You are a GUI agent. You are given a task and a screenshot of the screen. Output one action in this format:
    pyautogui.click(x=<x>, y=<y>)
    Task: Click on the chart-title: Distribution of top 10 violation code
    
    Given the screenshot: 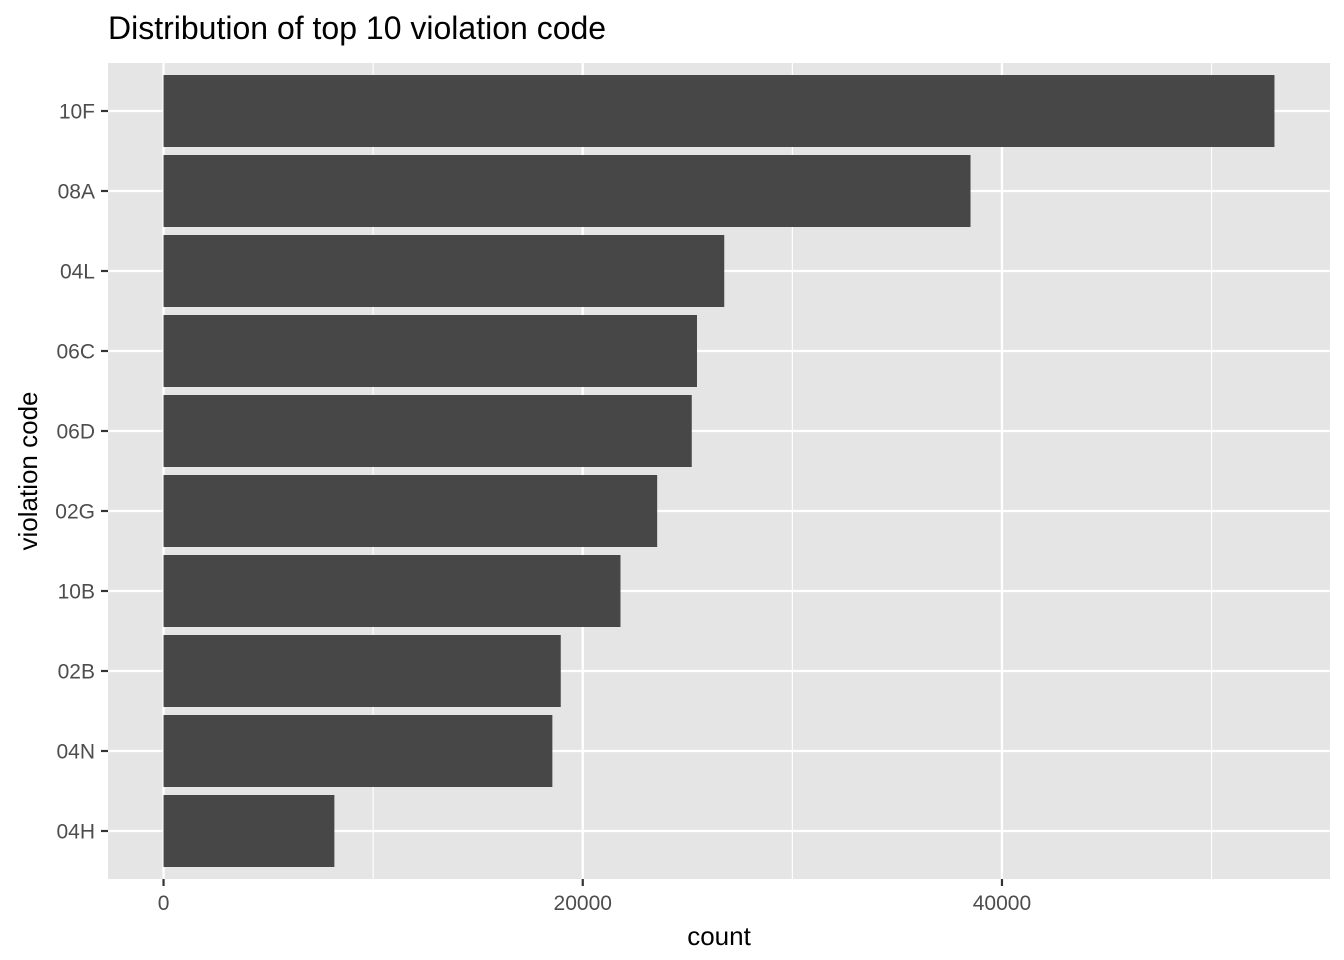 What is the action you would take?
    pyautogui.click(x=357, y=28)
    